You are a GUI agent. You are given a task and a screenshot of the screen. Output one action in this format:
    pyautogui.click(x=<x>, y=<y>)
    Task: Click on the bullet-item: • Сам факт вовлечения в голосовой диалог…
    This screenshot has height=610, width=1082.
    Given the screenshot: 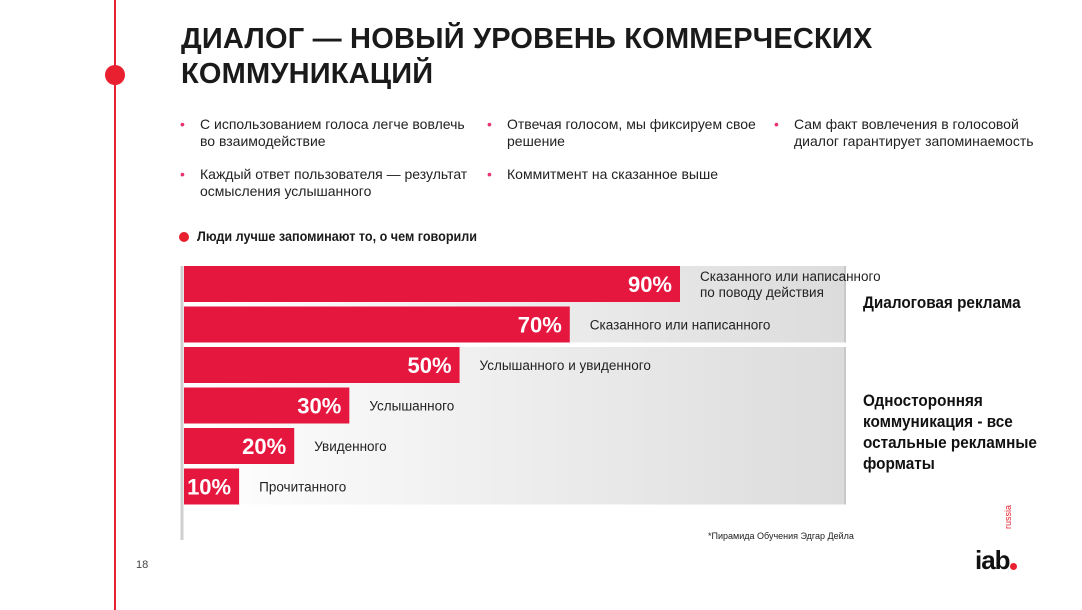 What is the action you would take?
    pyautogui.click(x=914, y=133)
    